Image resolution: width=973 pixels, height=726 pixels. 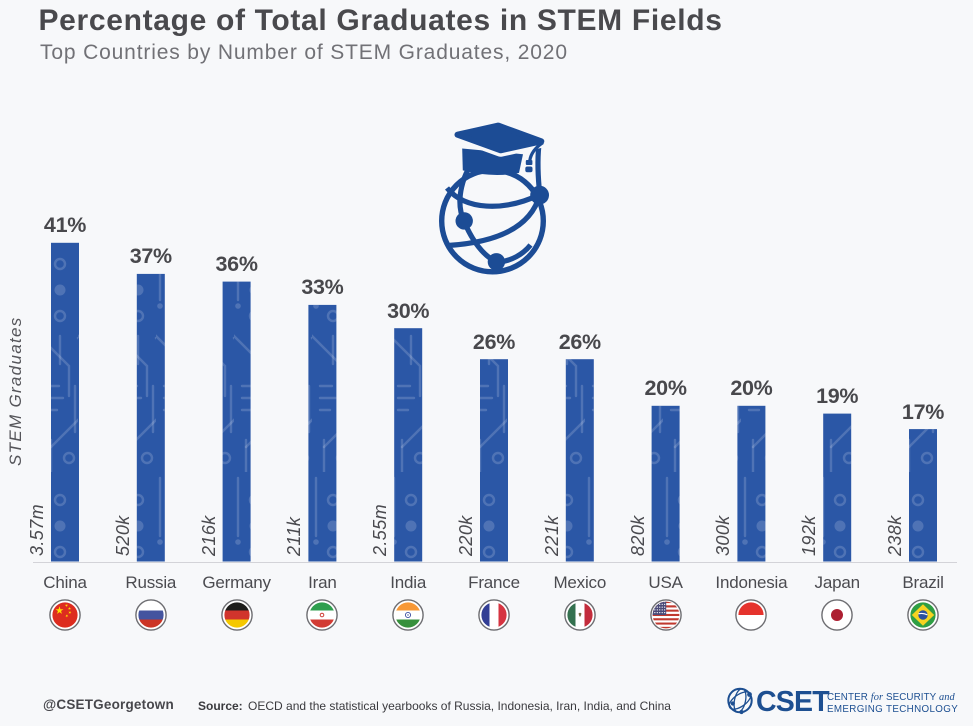 What do you see at coordinates (891, 697) in the screenshot?
I see `svg-text: CENTER for SECURITY and` at bounding box center [891, 697].